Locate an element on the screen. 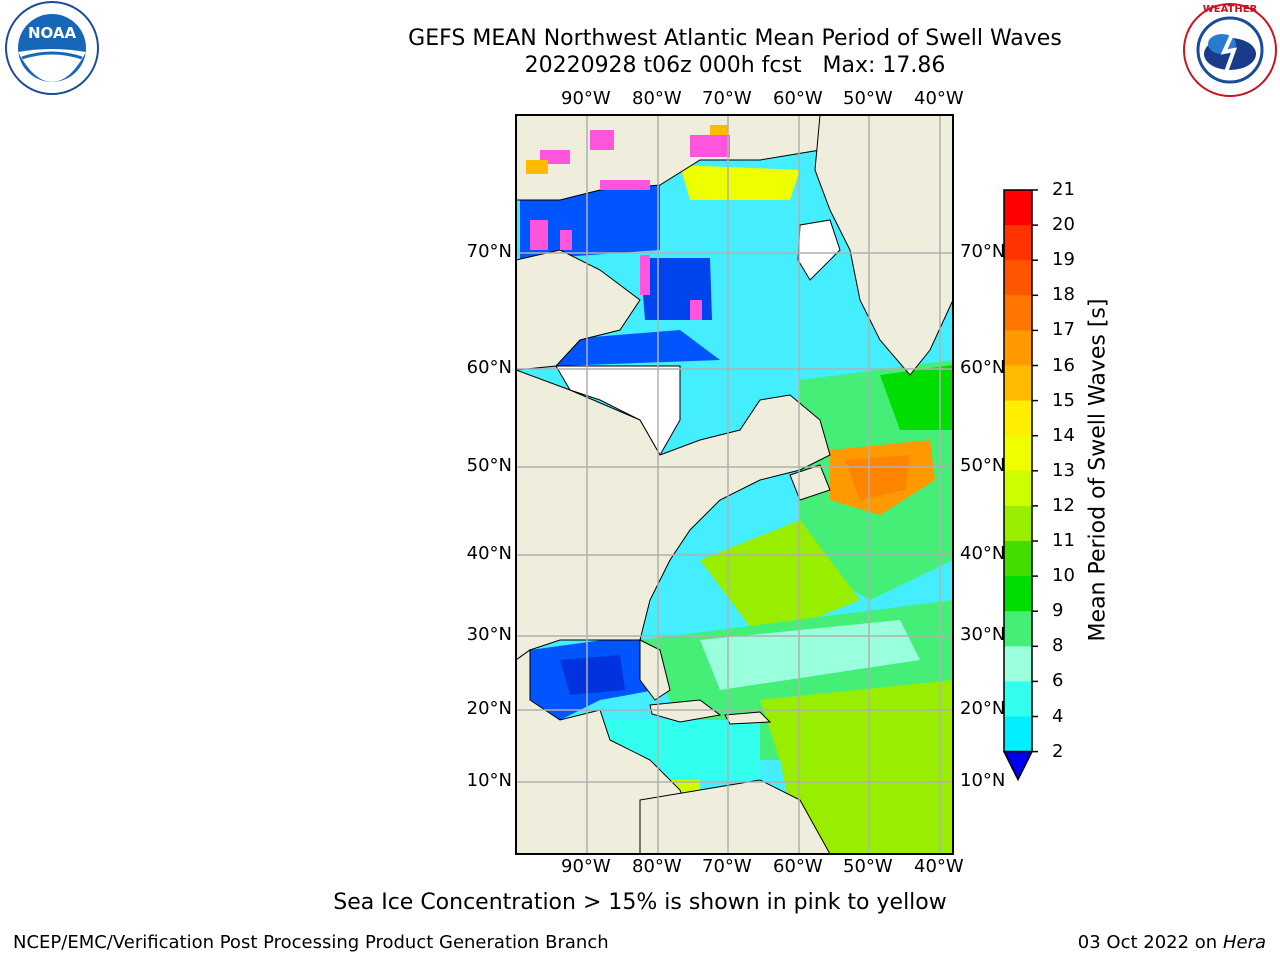 The height and width of the screenshot is (960, 1280). colorbar-tick-label: 10 is located at coordinates (1063, 576).